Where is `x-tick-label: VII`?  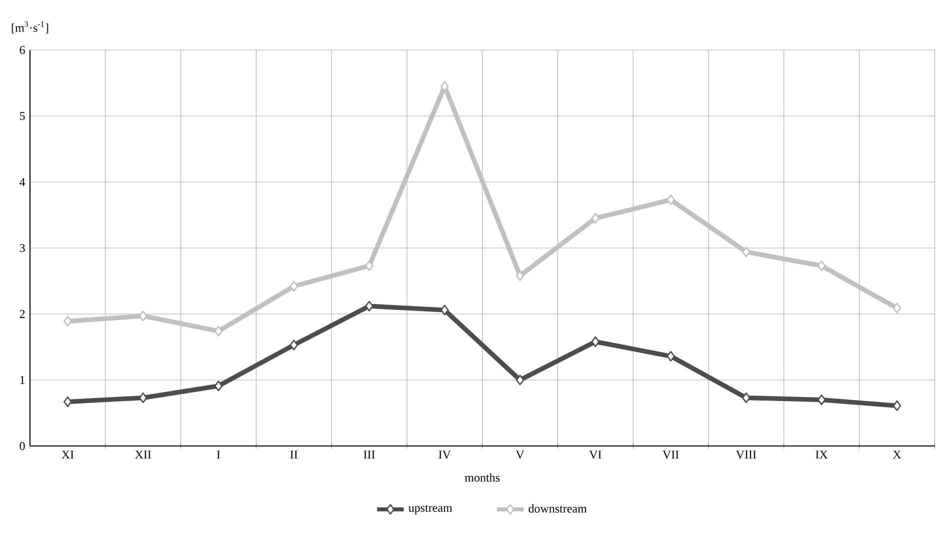
x-tick-label: VII is located at coordinates (670, 454).